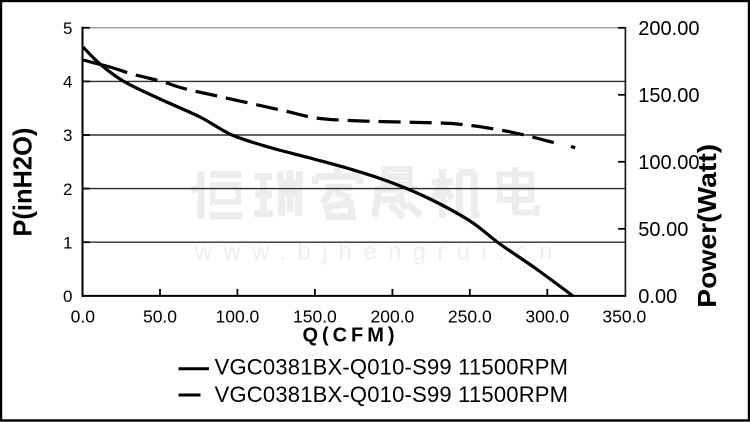 The image size is (750, 422). What do you see at coordinates (160, 317) in the screenshot?
I see `svg-text: 50.0` at bounding box center [160, 317].